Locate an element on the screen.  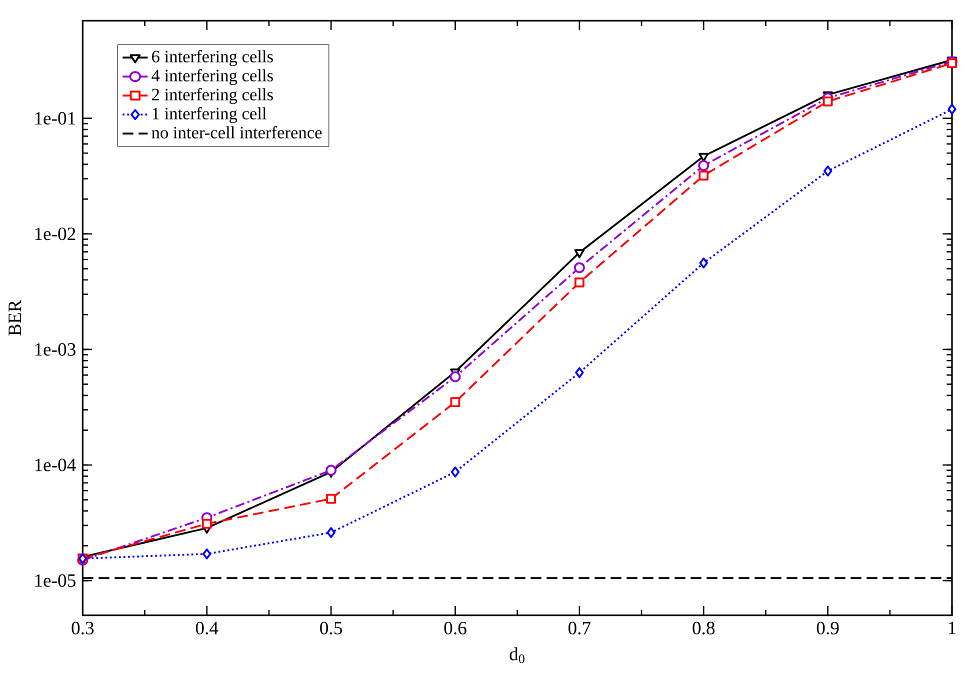
y-tick-label: 1e-01 is located at coordinates (55, 118).